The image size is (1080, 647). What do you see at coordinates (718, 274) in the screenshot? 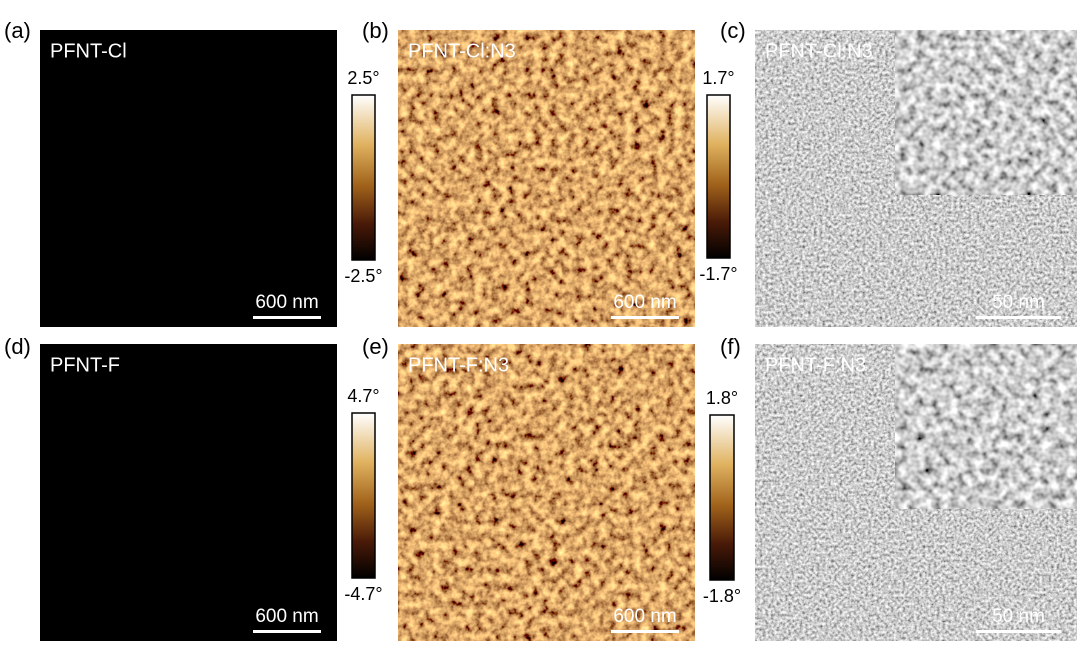
I see `colorbar-min: -1.7°` at bounding box center [718, 274].